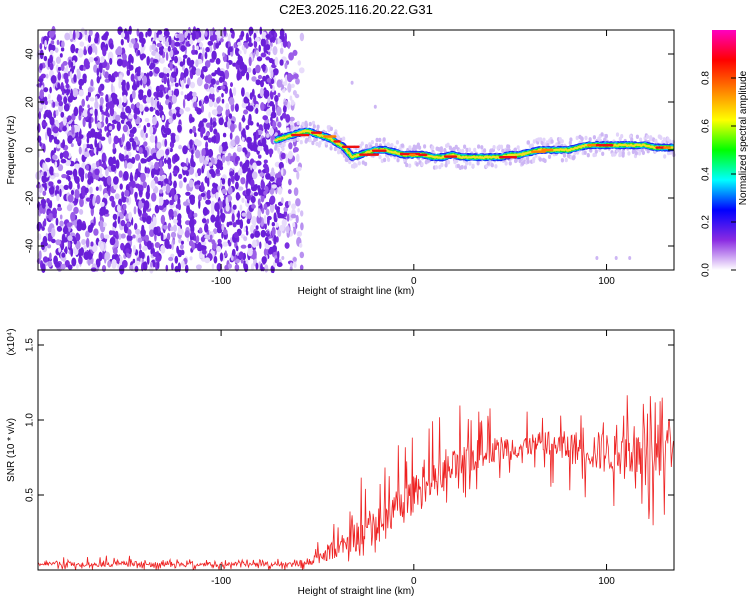 This screenshot has height=600, width=750. Describe the element at coordinates (30, 245) in the screenshot. I see `y-tick-label: -40` at that location.